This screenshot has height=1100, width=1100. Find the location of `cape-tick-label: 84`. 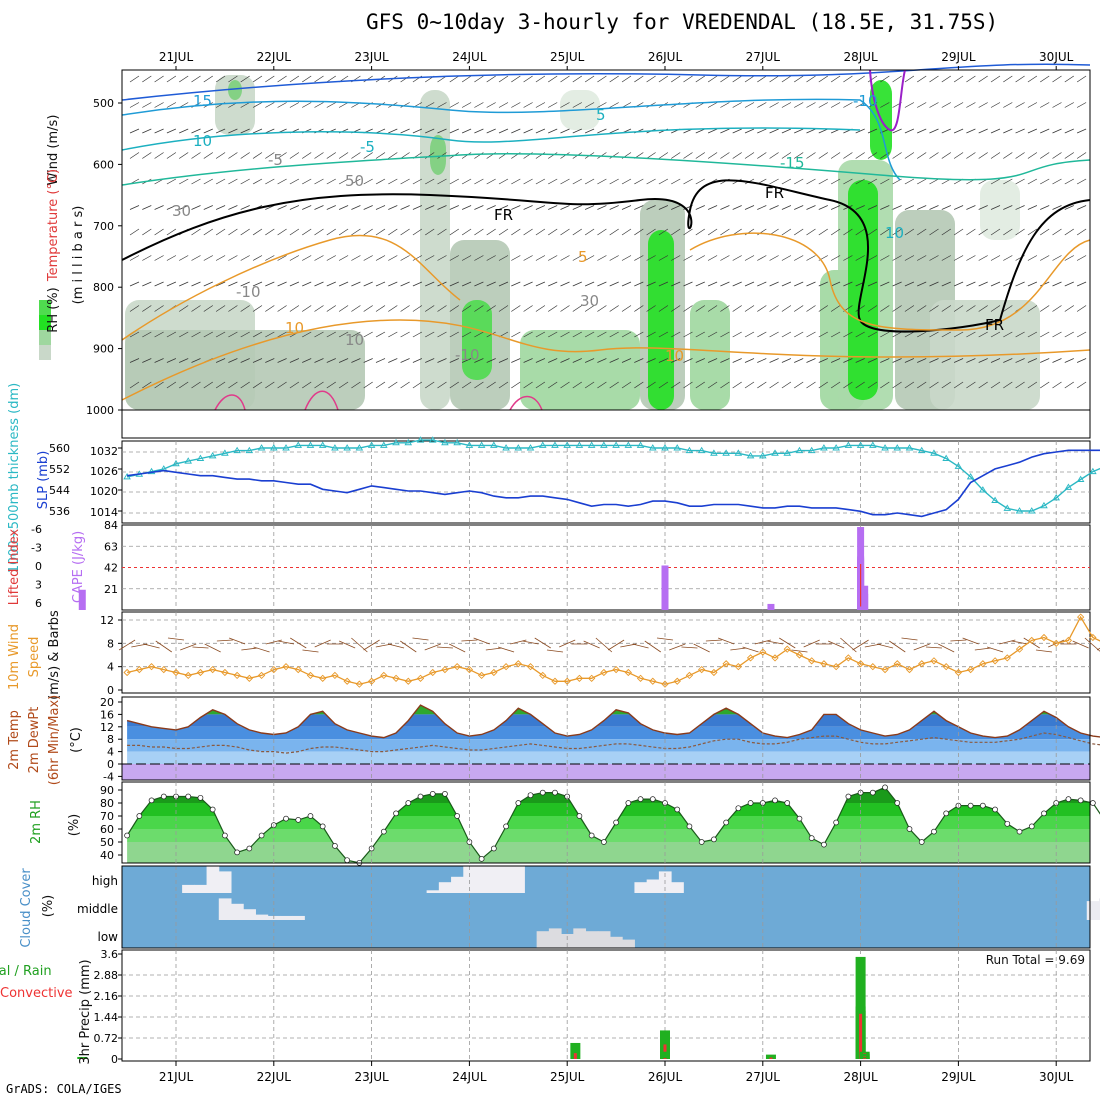

cape-tick-label: 84 is located at coordinates (111, 525).